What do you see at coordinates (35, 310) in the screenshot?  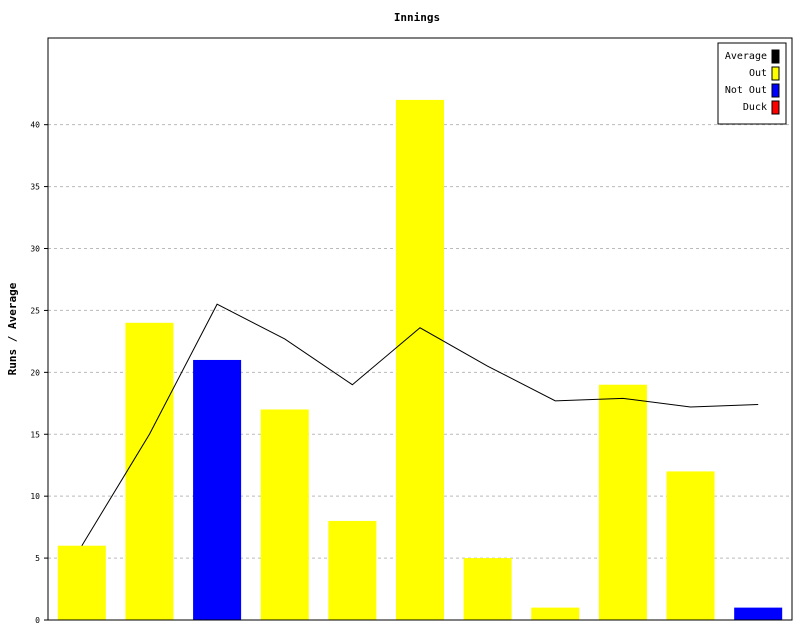 I see `y-tick-label: 25` at bounding box center [35, 310].